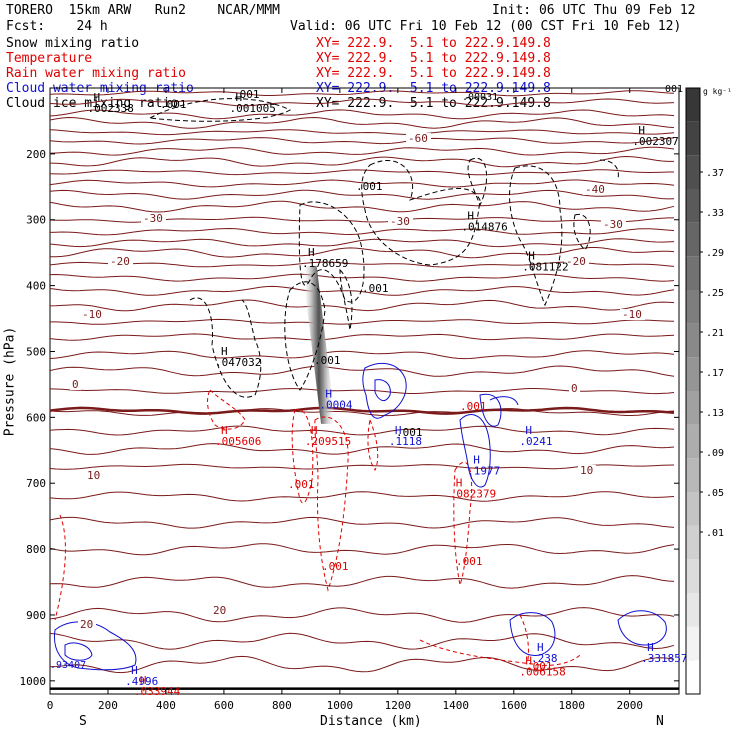 This screenshot has height=740, width=740. Describe the element at coordinates (715, 213) in the screenshot. I see `colorbar-label: .33` at that location.